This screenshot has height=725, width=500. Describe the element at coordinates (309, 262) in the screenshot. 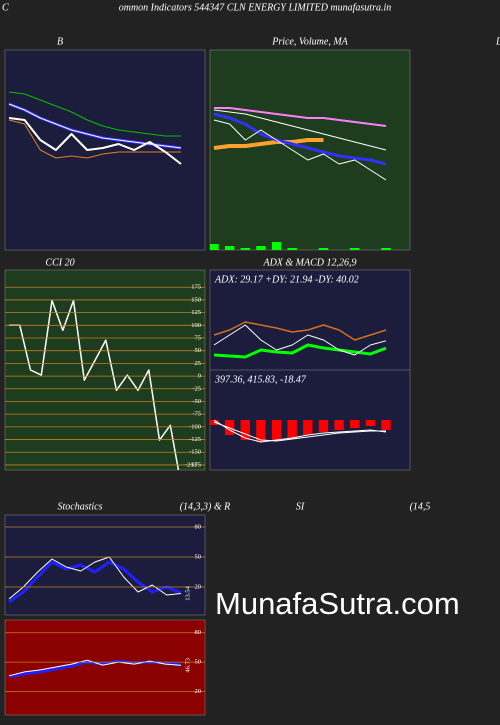

I see `panel-title: ADX & MACD 12,26,9` at that location.